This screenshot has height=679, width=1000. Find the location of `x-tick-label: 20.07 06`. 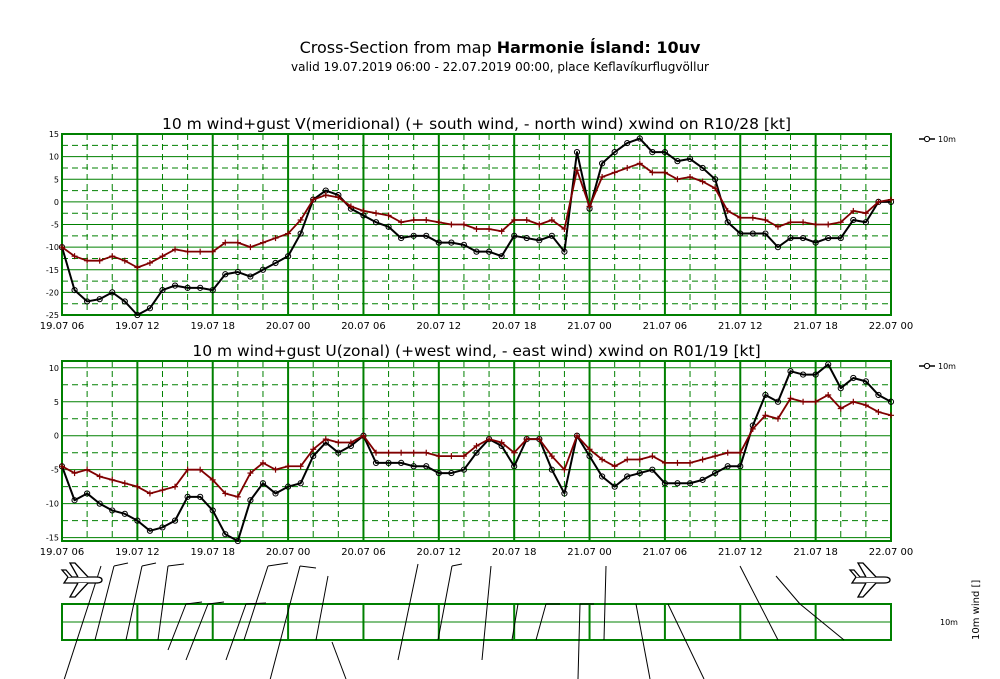

x-tick-label: 20.07 06 is located at coordinates (363, 326).